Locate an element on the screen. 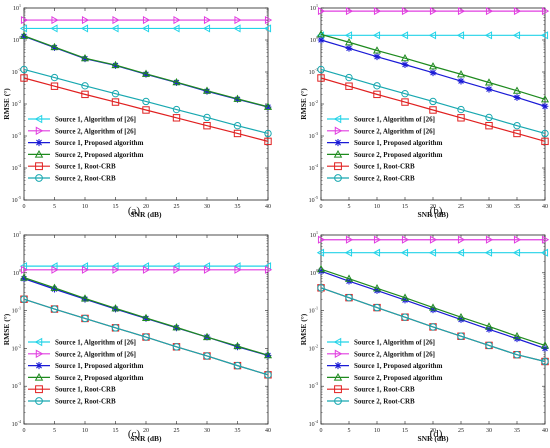 This screenshot has height=448, width=550. y-tick-label: 10-2 is located at coordinates (16, 103).